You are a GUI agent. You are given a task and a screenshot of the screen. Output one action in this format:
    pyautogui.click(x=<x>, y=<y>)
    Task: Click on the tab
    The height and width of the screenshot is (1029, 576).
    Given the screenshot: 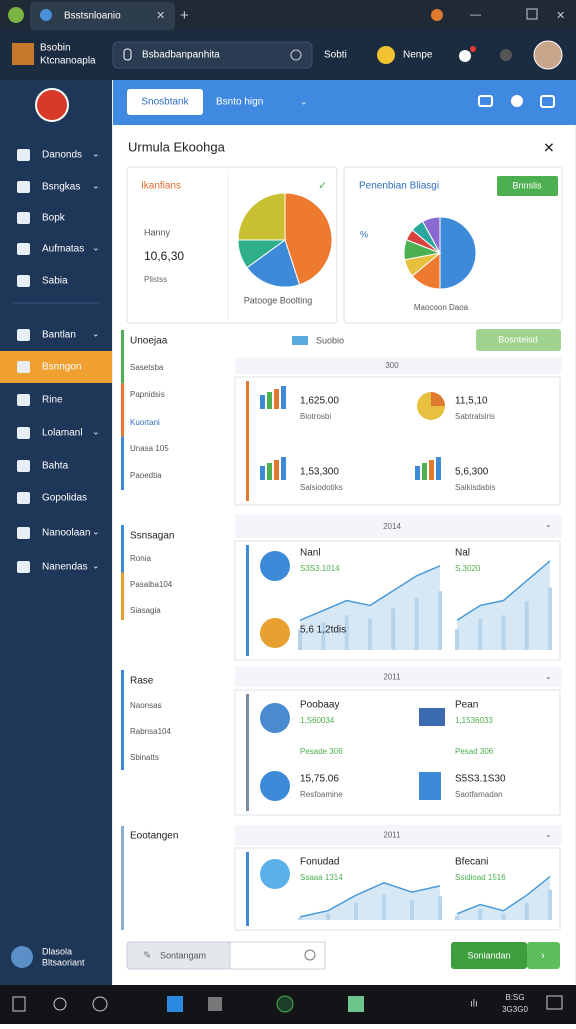 What is the action you would take?
    pyautogui.click(x=102, y=16)
    